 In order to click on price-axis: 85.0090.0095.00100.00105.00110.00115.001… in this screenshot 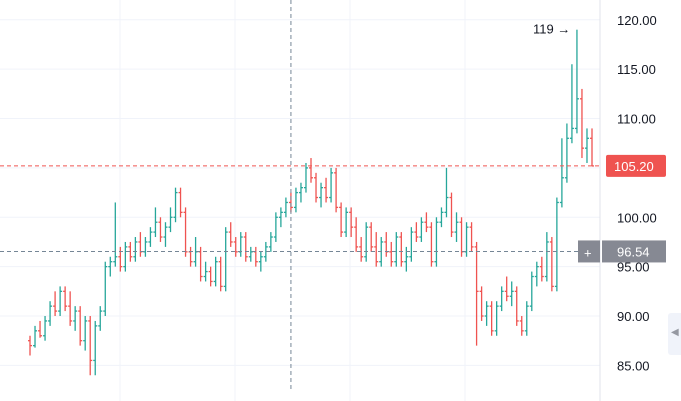, I will do `click(637, 193)`.